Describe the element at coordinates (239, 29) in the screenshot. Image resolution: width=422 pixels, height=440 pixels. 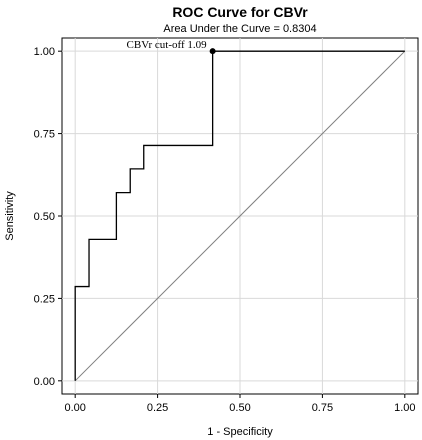
I see `chart-subtitle: Area Under the Curve = 0.8304` at that location.